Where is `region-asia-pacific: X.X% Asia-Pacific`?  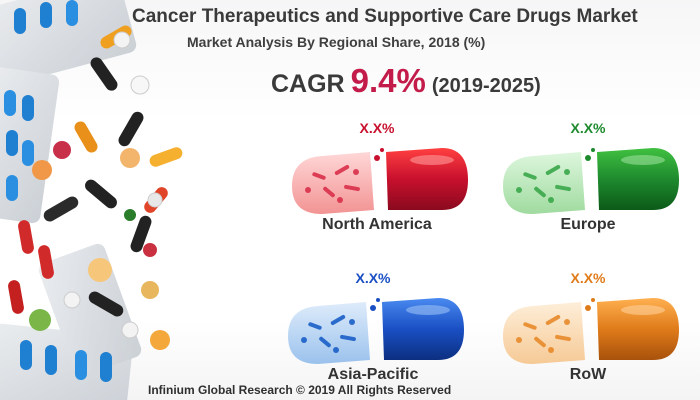 region-asia-pacific: X.X% Asia-Pacific is located at coordinates (373, 335).